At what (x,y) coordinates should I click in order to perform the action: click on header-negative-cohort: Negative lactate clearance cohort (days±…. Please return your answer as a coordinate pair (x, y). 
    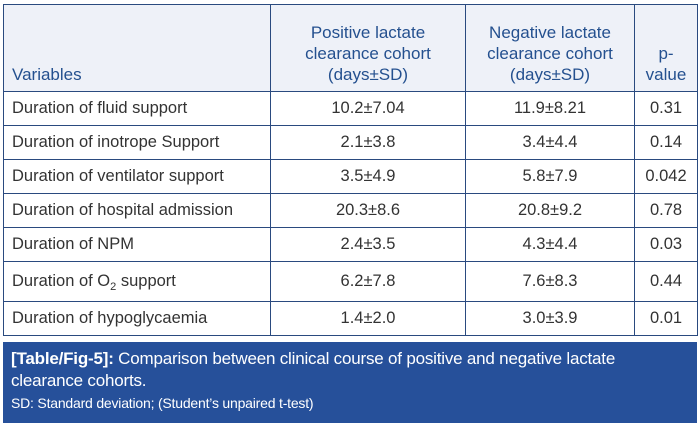
    Looking at the image, I should click on (550, 48).